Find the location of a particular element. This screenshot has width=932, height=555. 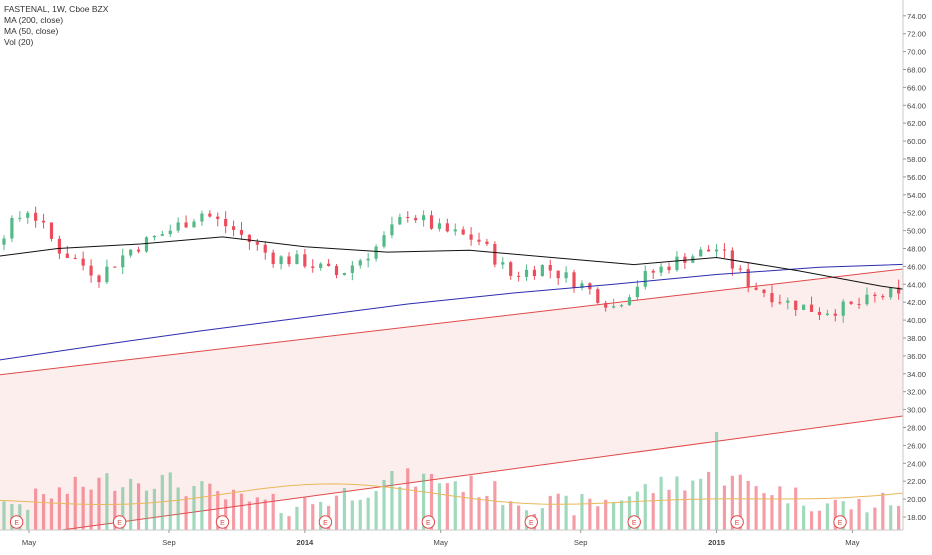

earnings-icon is located at coordinates (325, 522).